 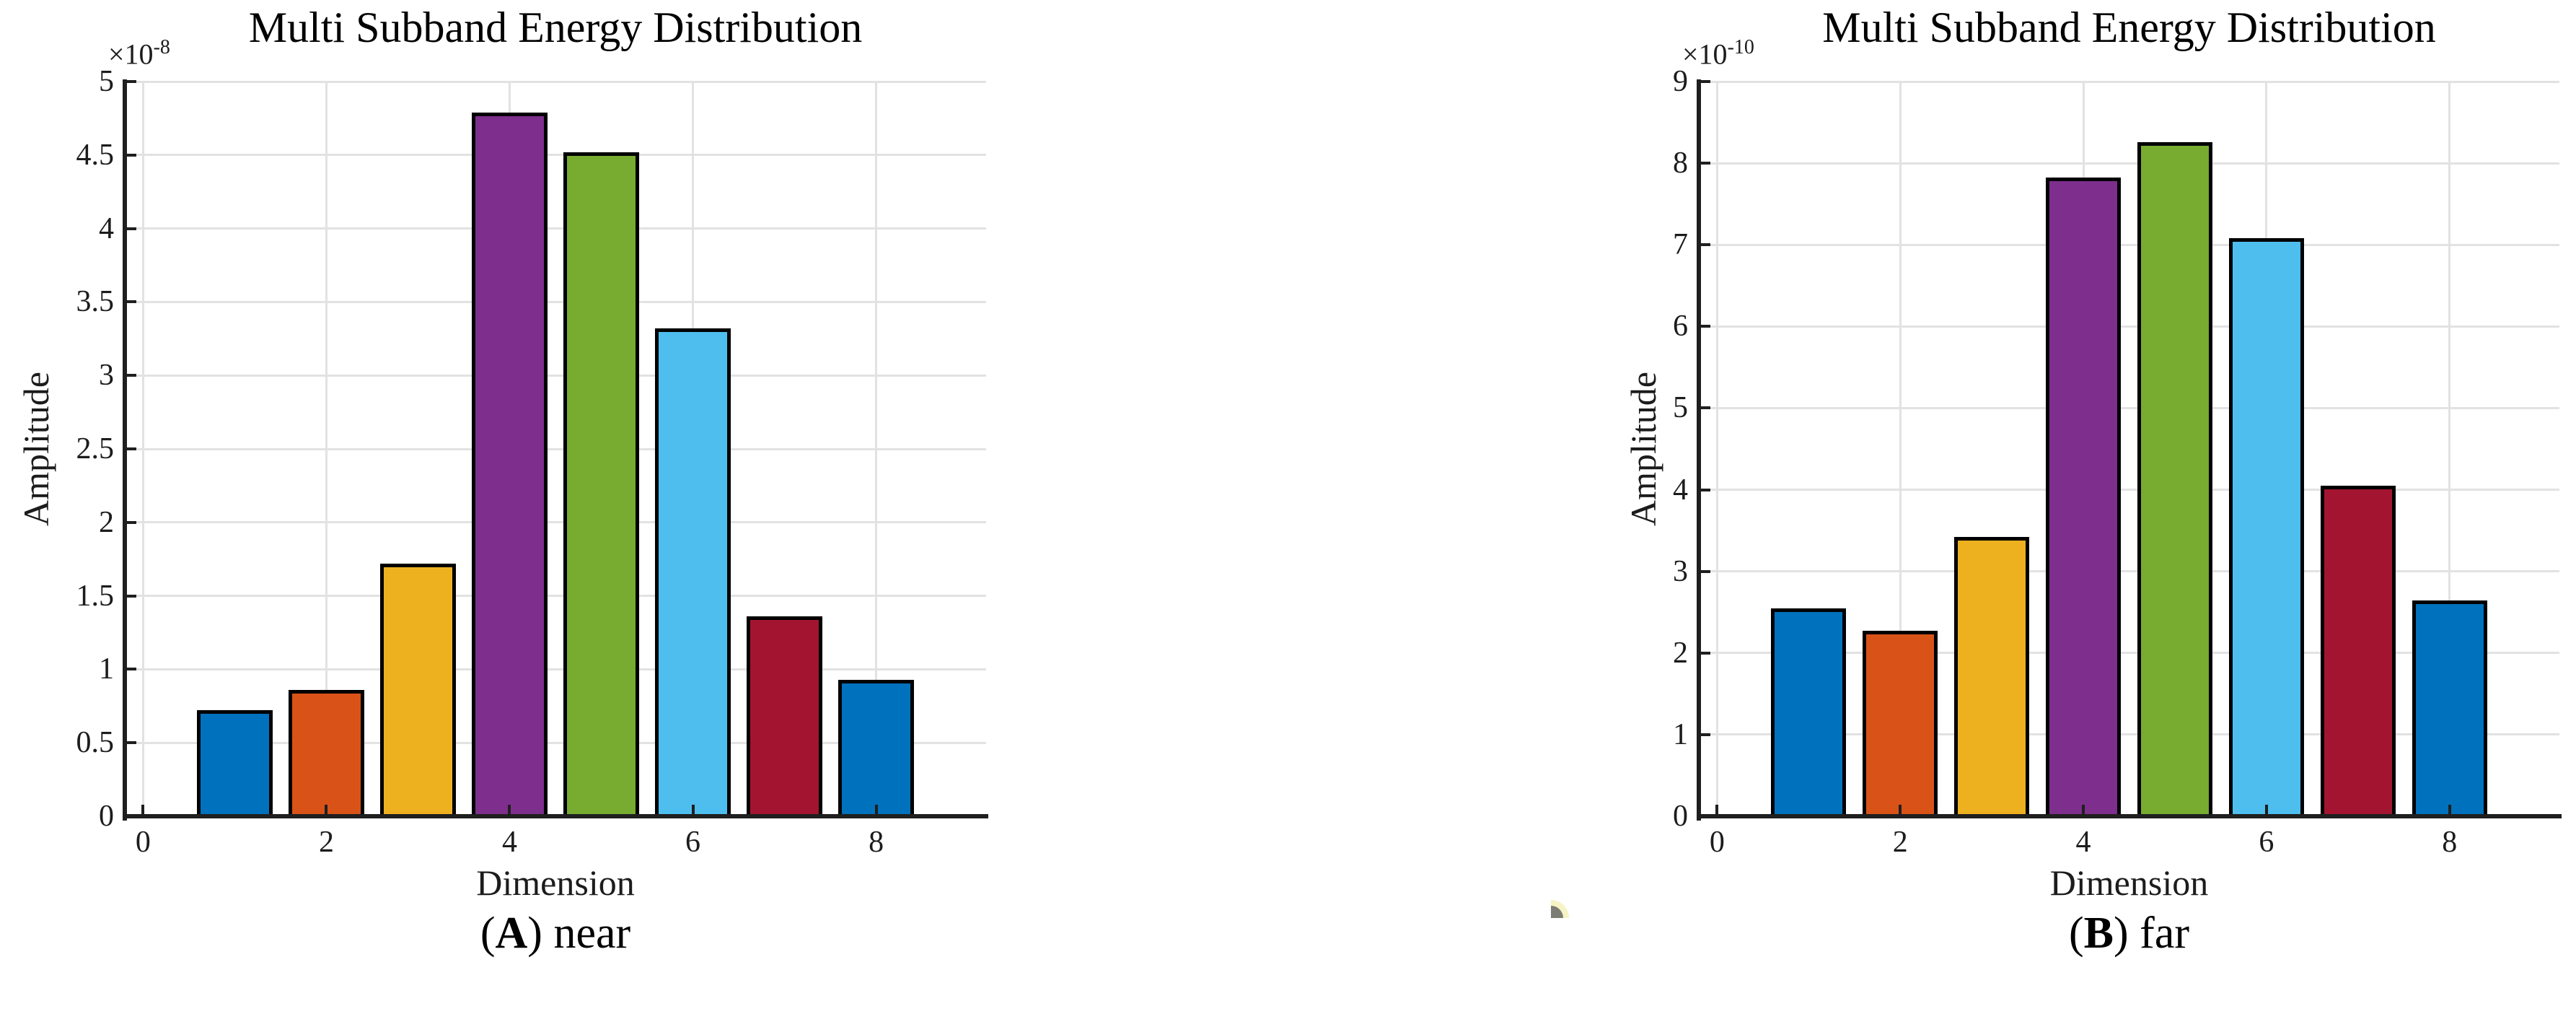 I want to click on caption-a-text: near, so click(x=592, y=933).